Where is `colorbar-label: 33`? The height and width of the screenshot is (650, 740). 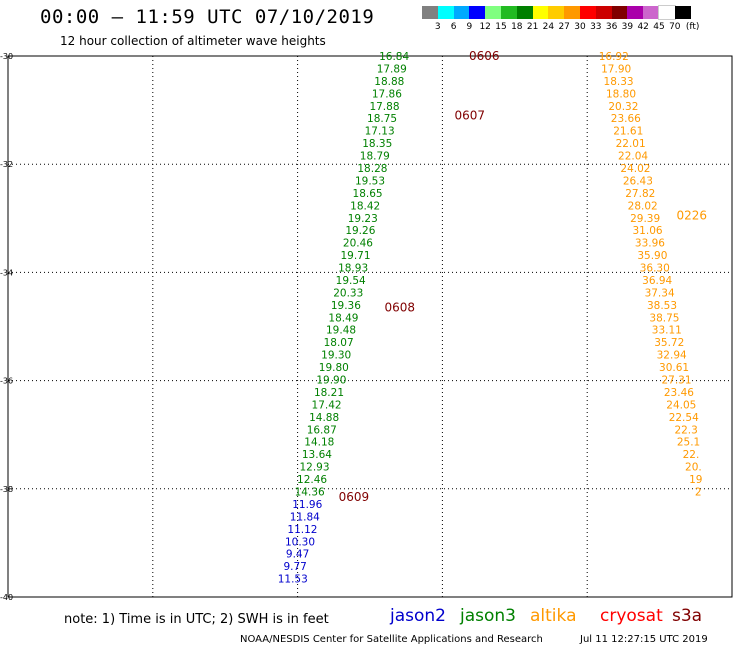 colorbar-label: 33 is located at coordinates (596, 27).